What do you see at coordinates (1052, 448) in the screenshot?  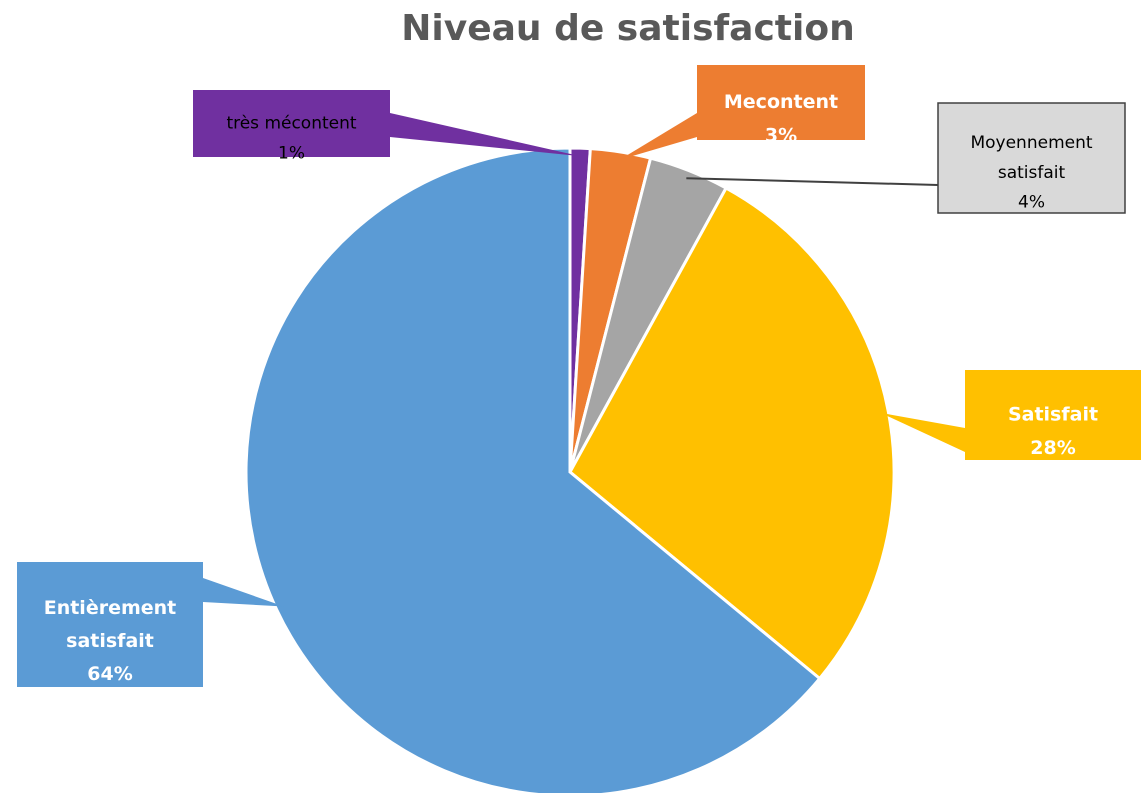 I see `value-label: 28%` at bounding box center [1052, 448].